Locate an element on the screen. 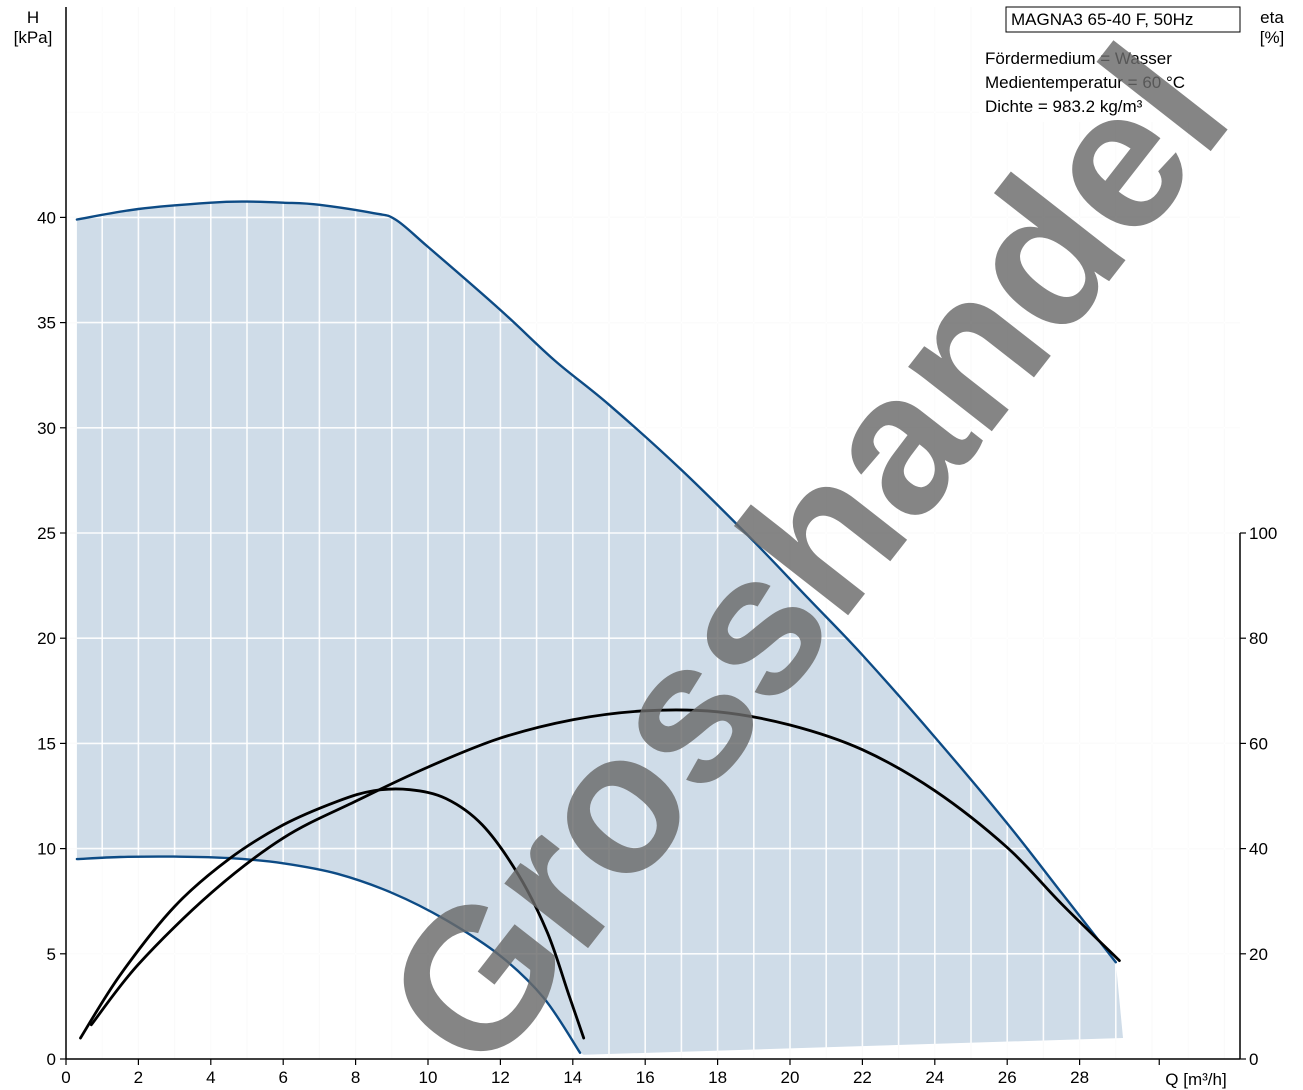 This screenshot has width=1303, height=1090. y-left-tick-label: 30 is located at coordinates (46, 428).